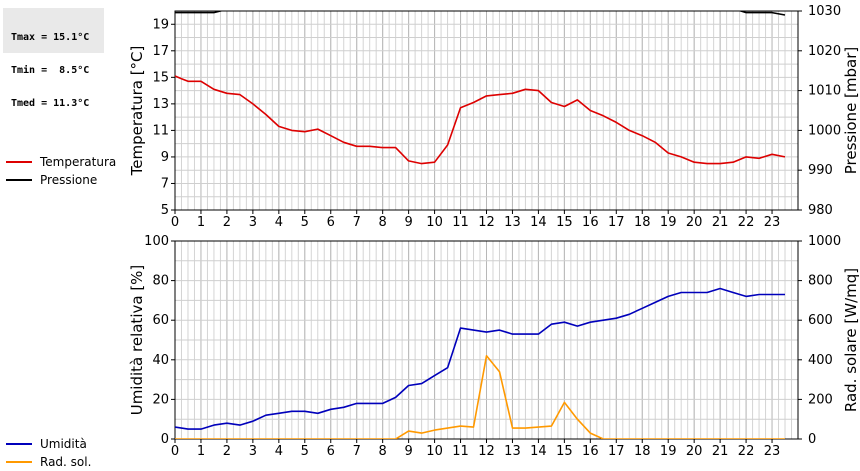  I want to click on y-tick-label: 7, so click(165, 183).